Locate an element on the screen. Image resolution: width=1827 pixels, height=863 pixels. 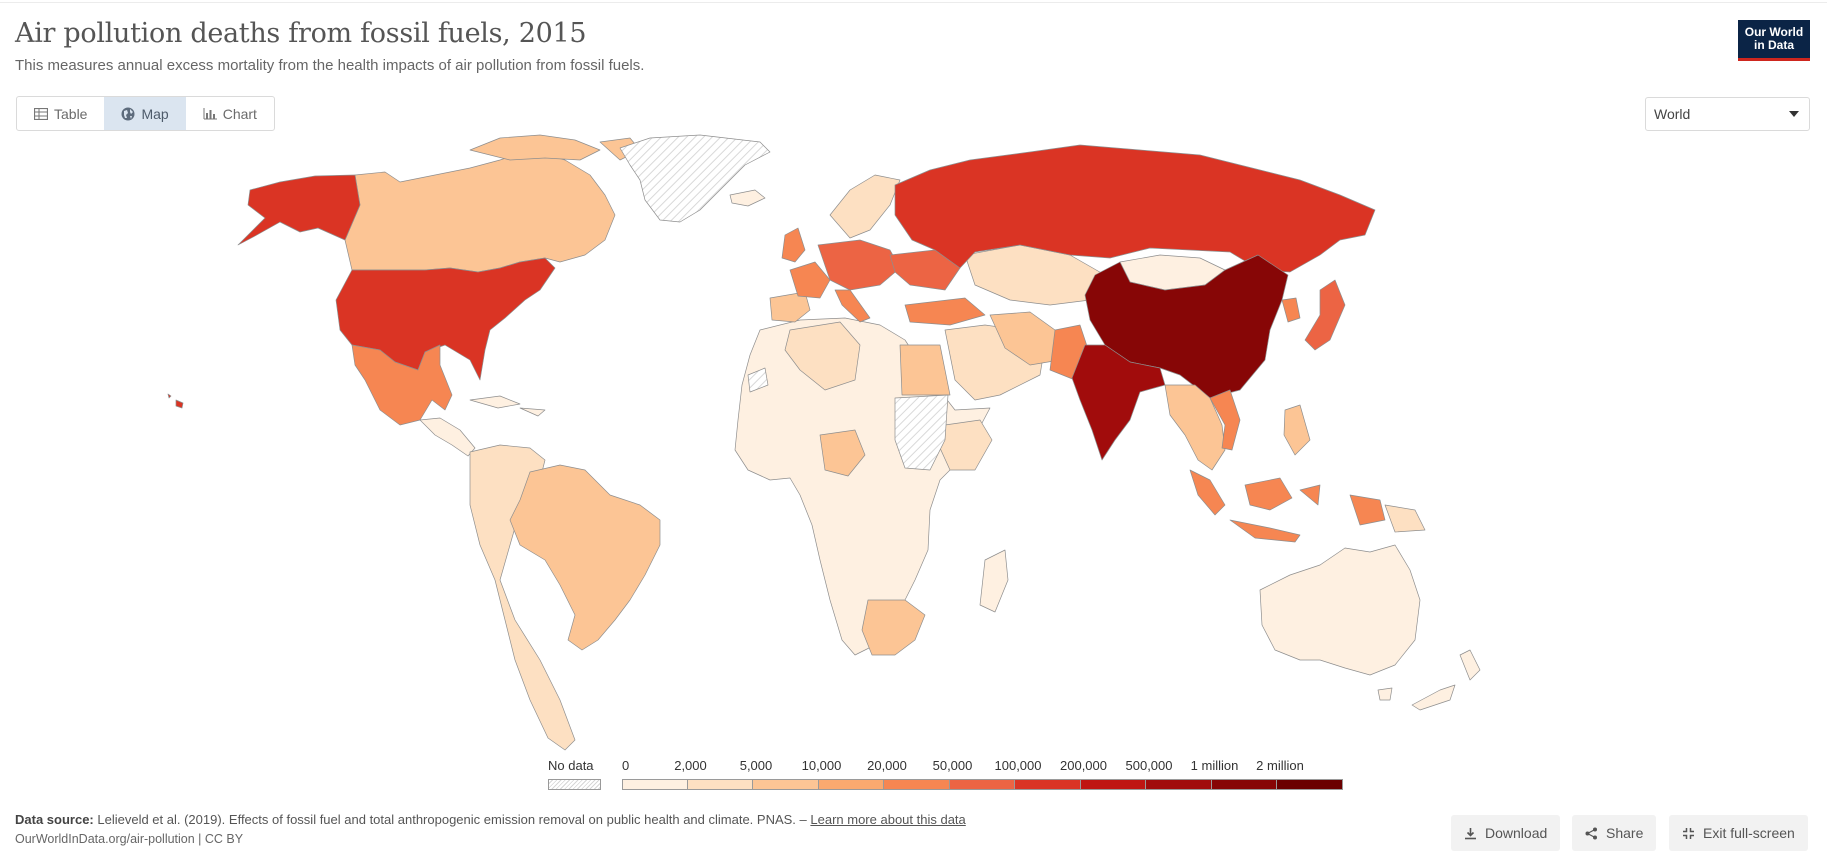
share-label: Share is located at coordinates (1625, 833).